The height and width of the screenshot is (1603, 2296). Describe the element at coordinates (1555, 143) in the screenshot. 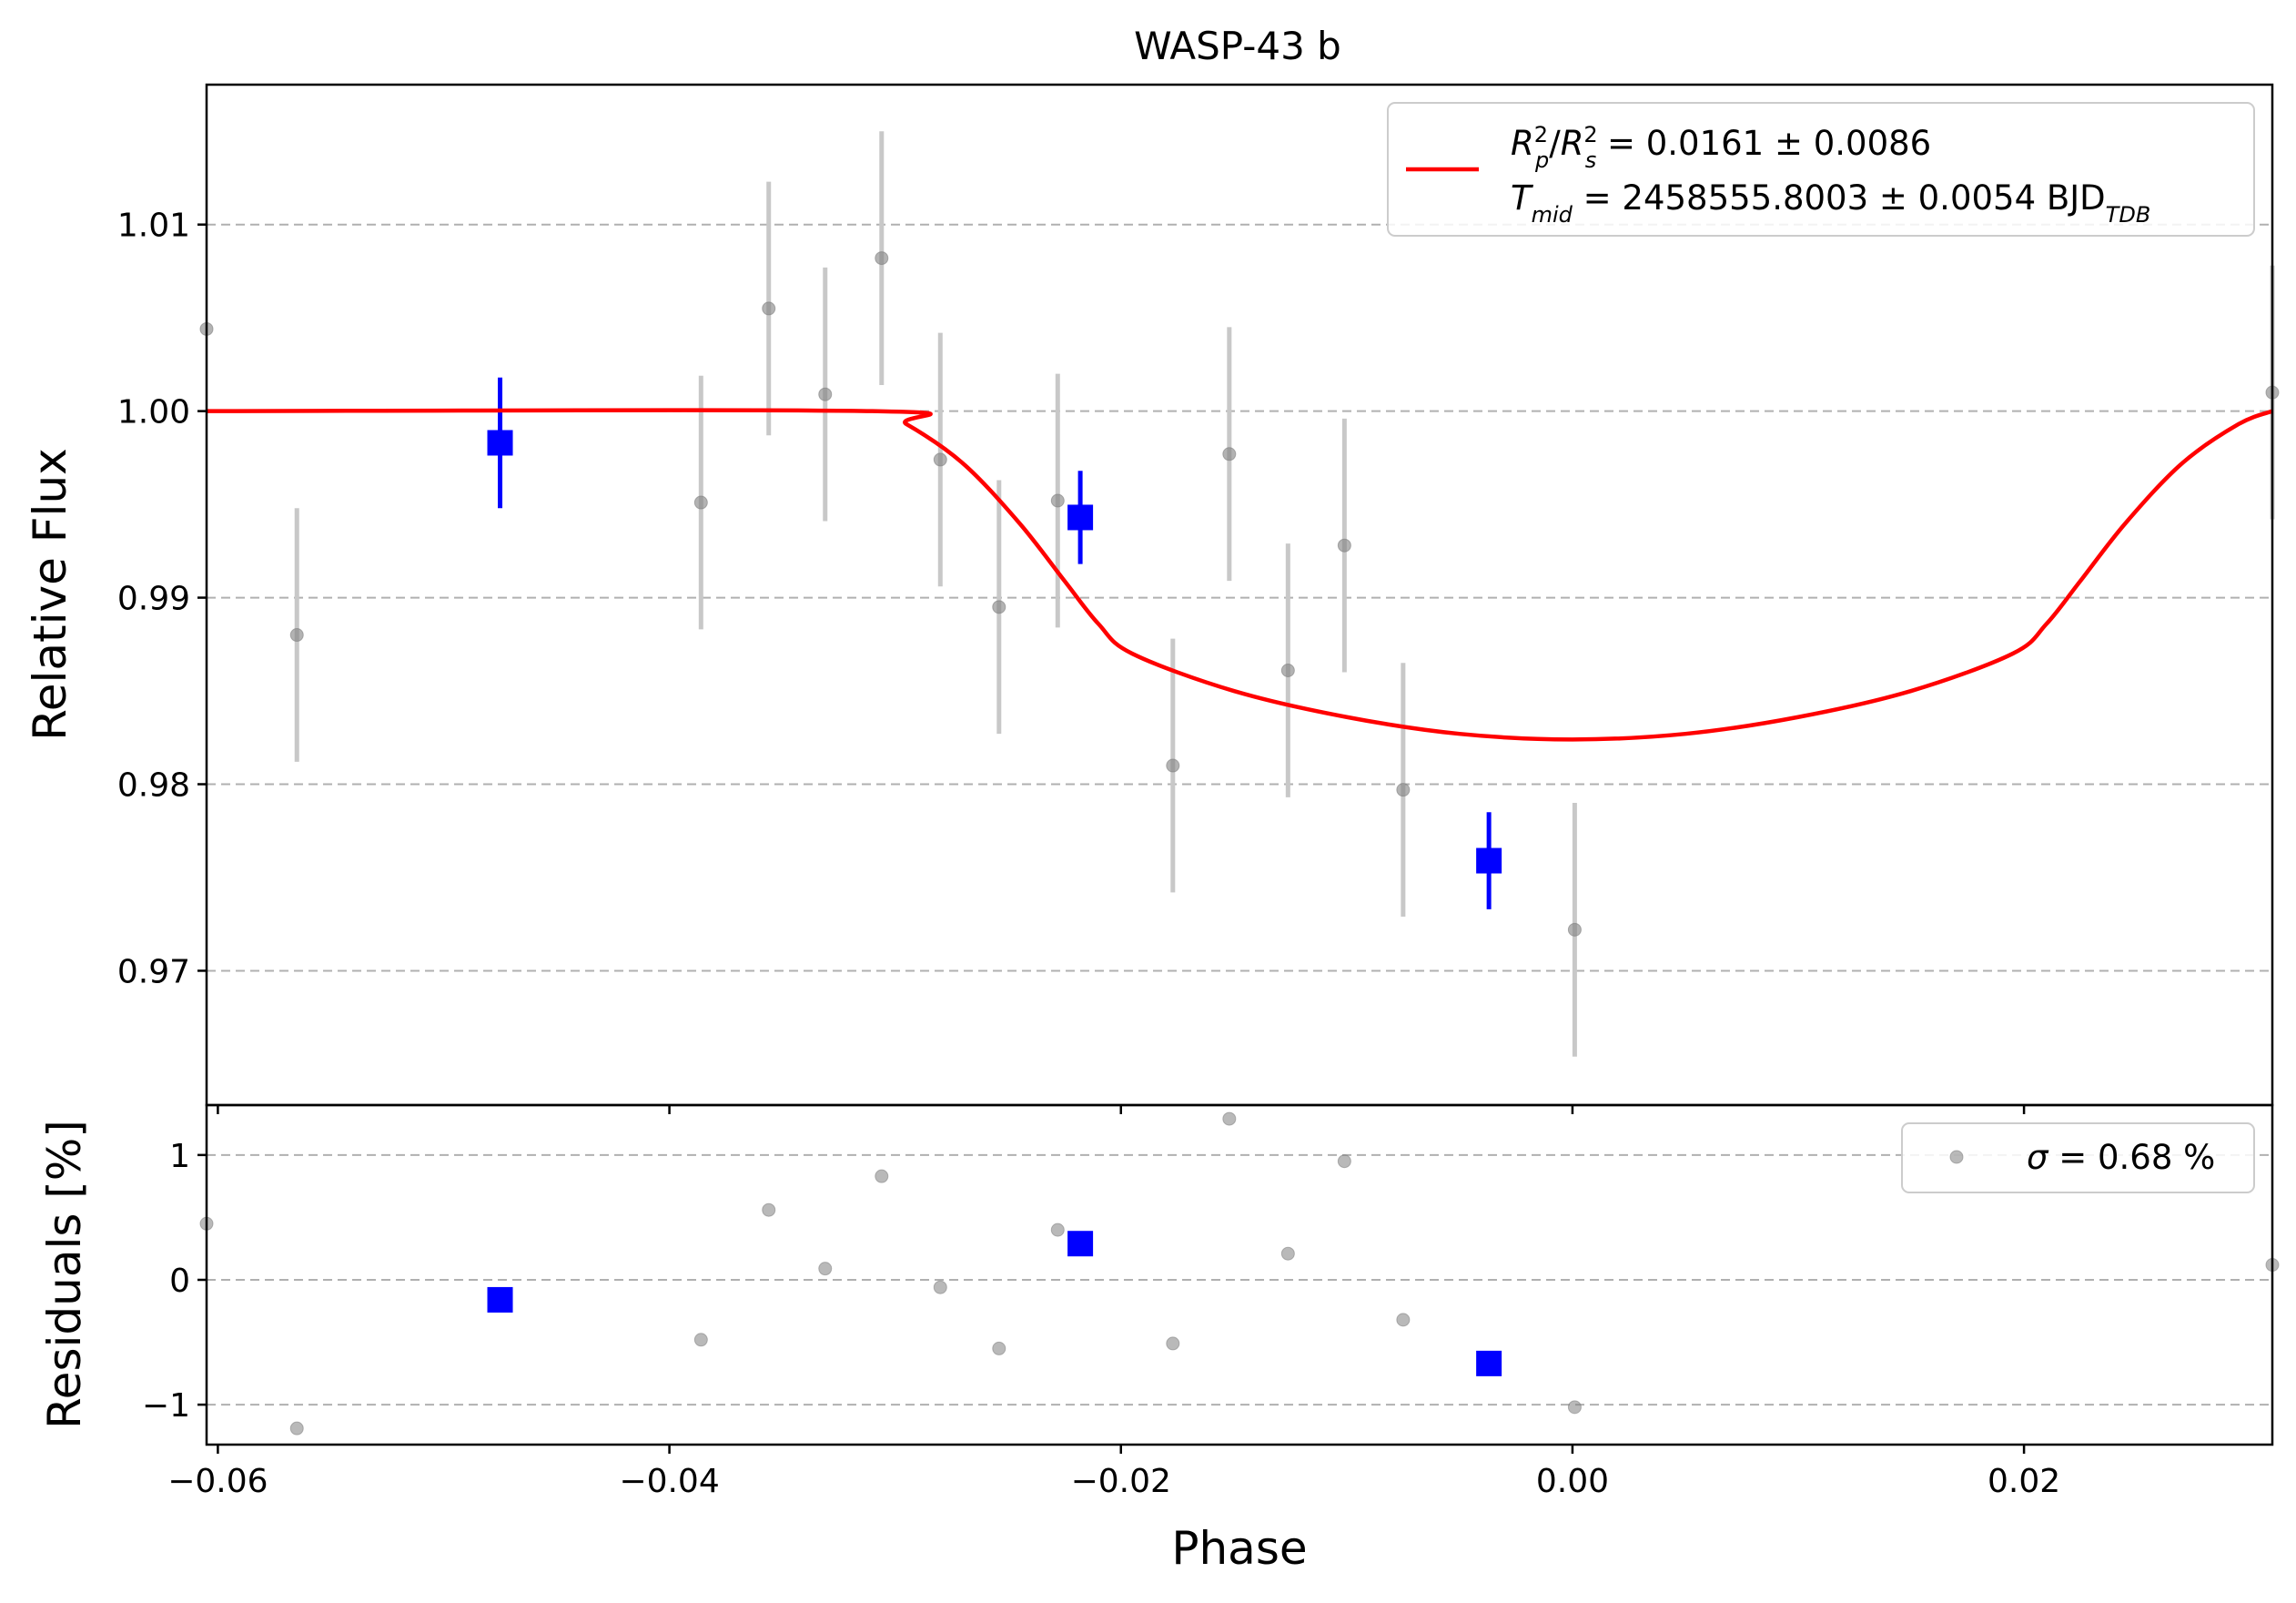

I see `legend-slash: /` at that location.